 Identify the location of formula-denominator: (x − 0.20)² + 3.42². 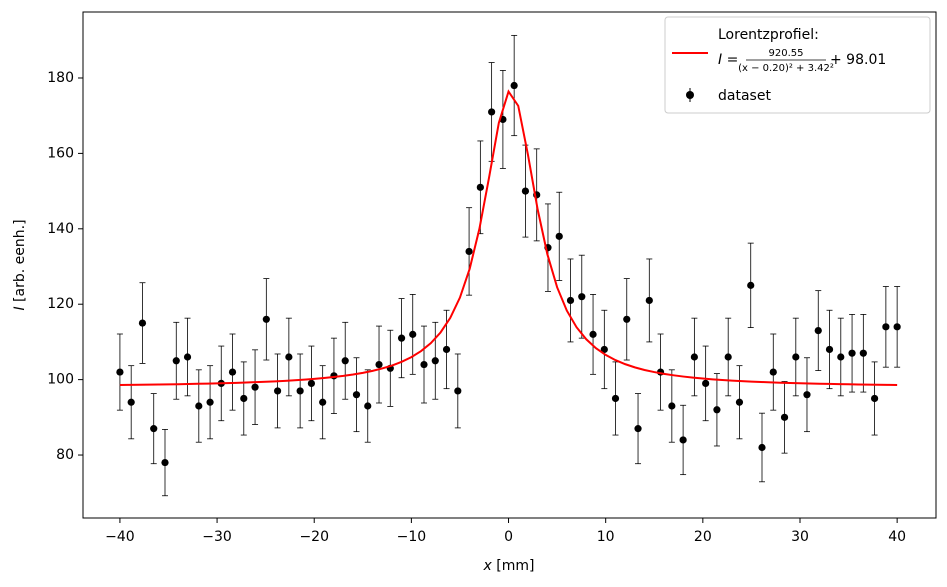
(786, 68).